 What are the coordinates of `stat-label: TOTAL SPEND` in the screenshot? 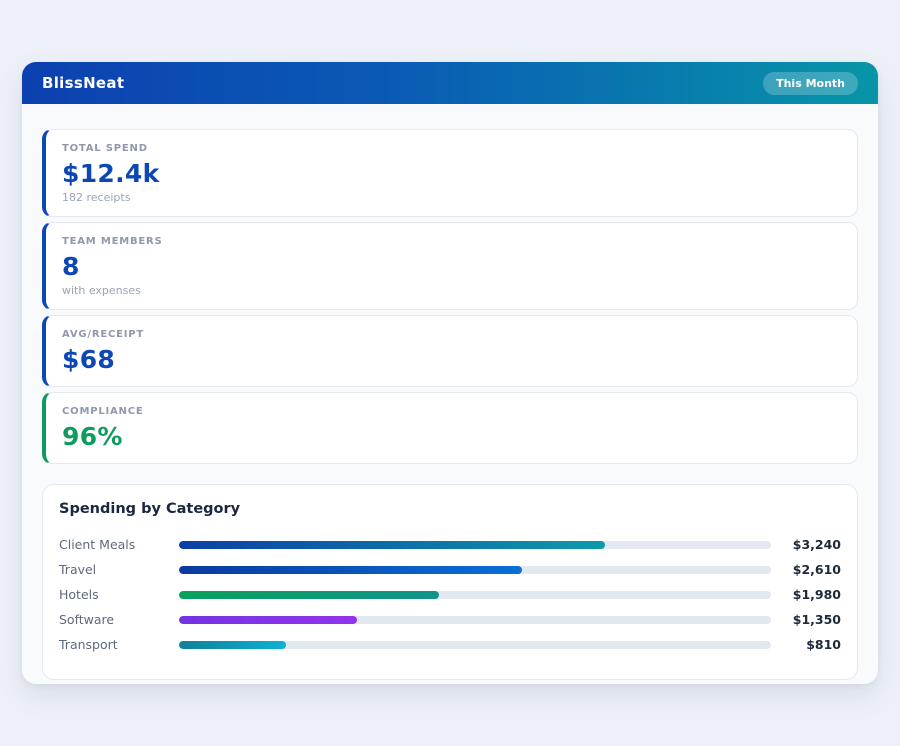 It's located at (105, 148).